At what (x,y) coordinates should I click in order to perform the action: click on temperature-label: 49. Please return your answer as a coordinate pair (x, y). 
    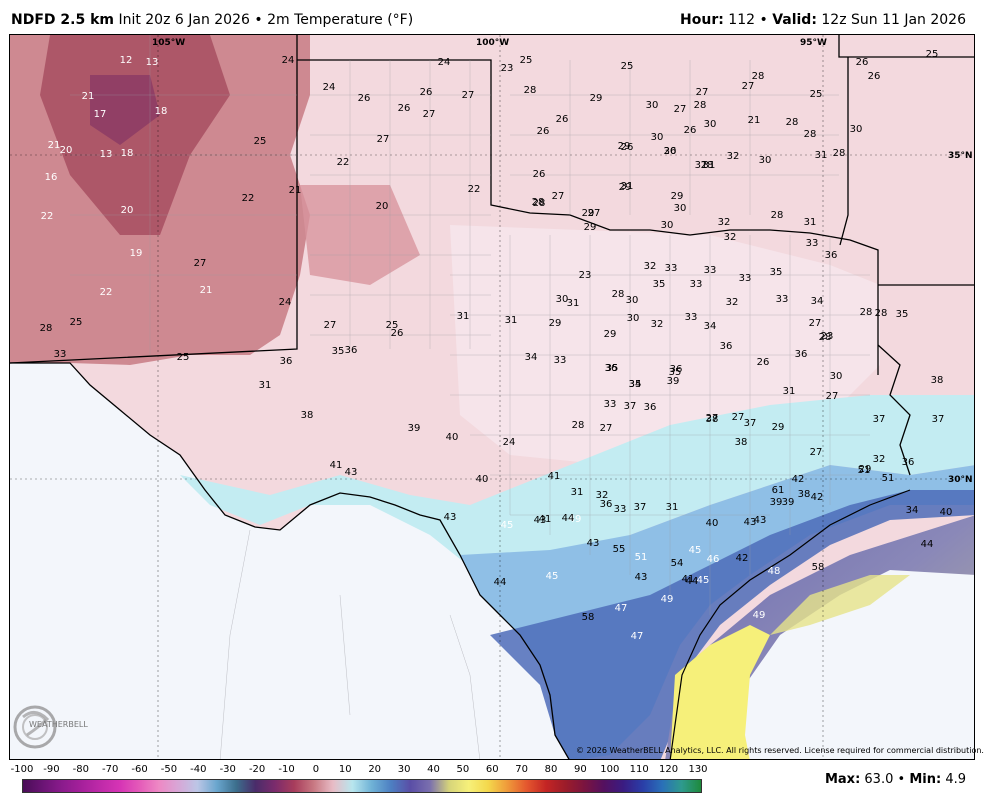
    Looking at the image, I should click on (575, 519).